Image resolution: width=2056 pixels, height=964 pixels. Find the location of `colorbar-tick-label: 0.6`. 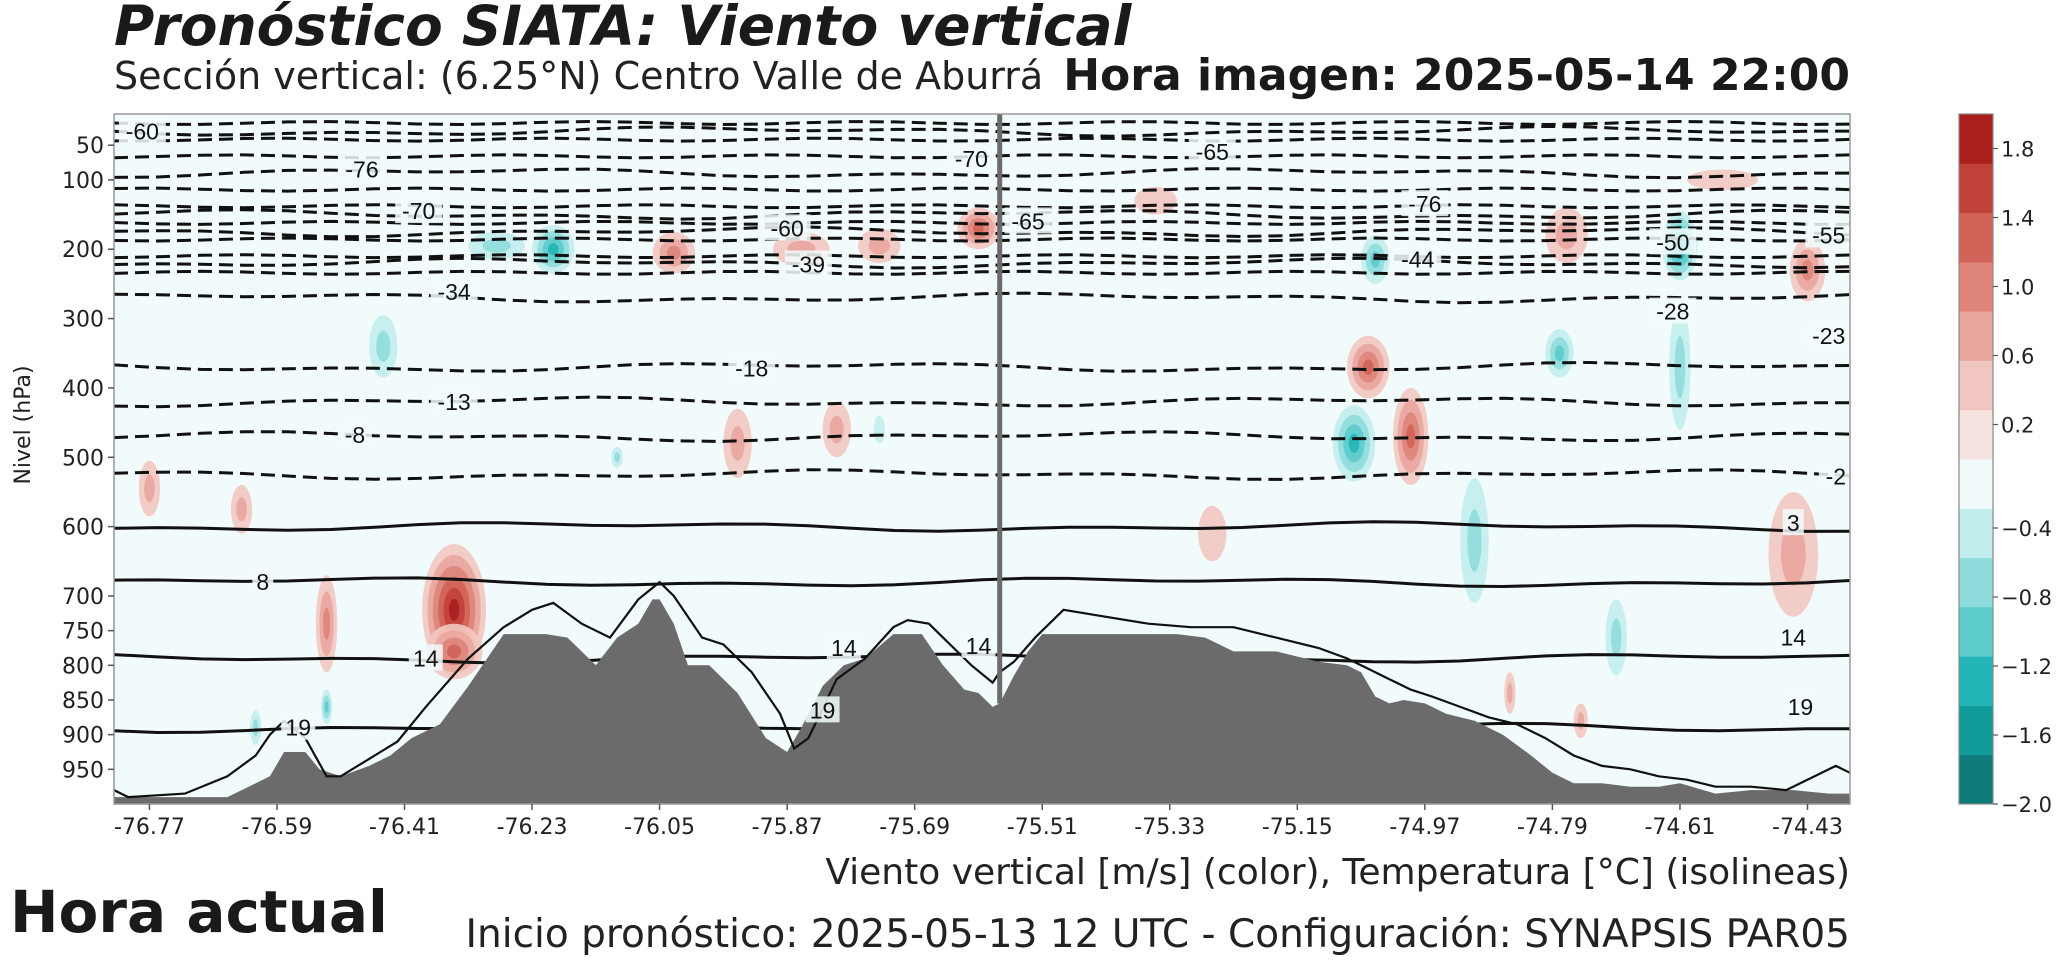

colorbar-tick-label: 0.6 is located at coordinates (2017, 357).